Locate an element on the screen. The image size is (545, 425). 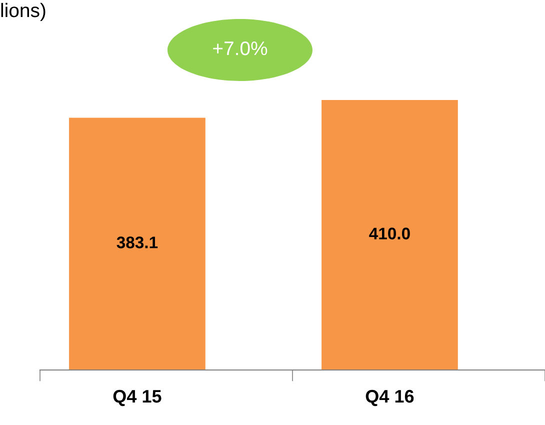
x-tick-label: Q4 16 is located at coordinates (390, 398).